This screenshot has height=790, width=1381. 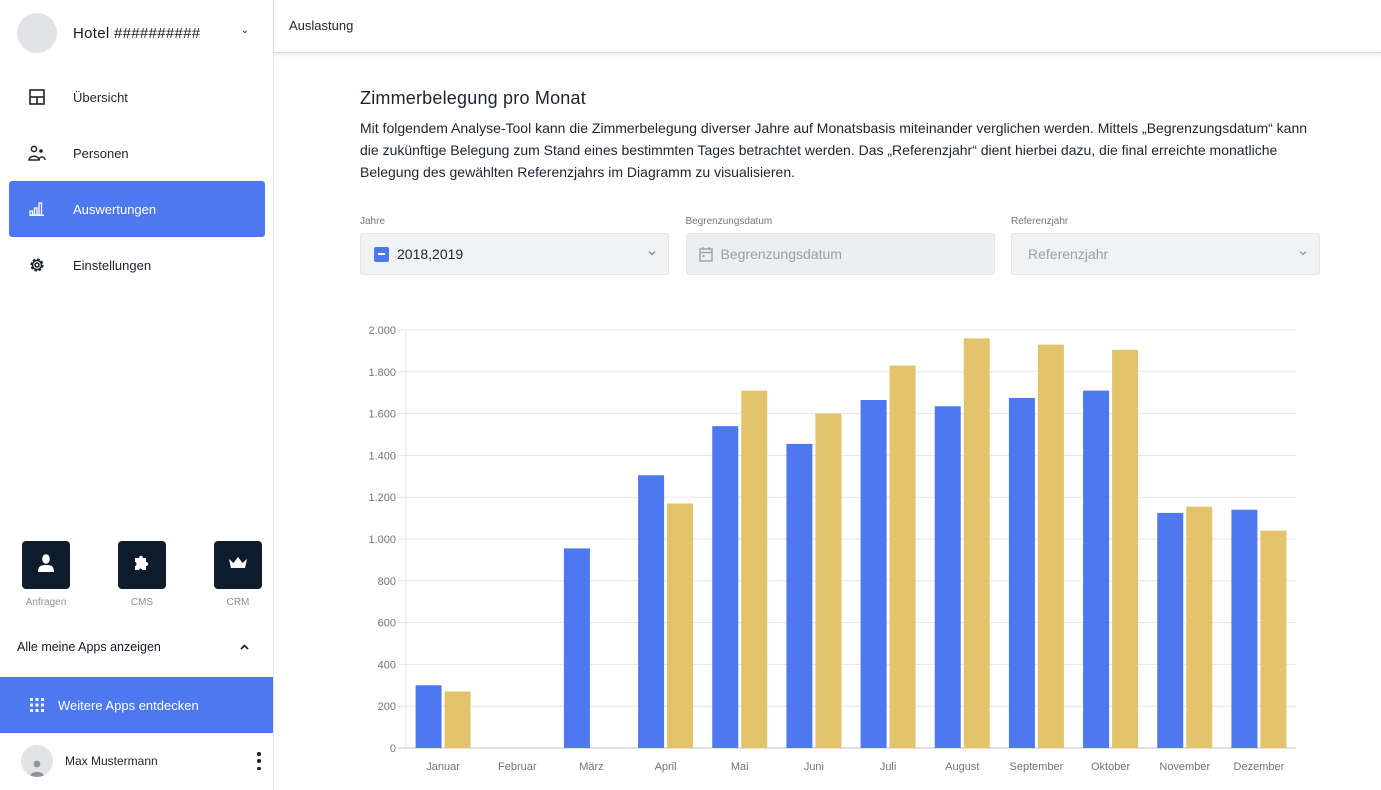 I want to click on limit-date-input: Begrenzungsdatum, so click(x=840, y=254).